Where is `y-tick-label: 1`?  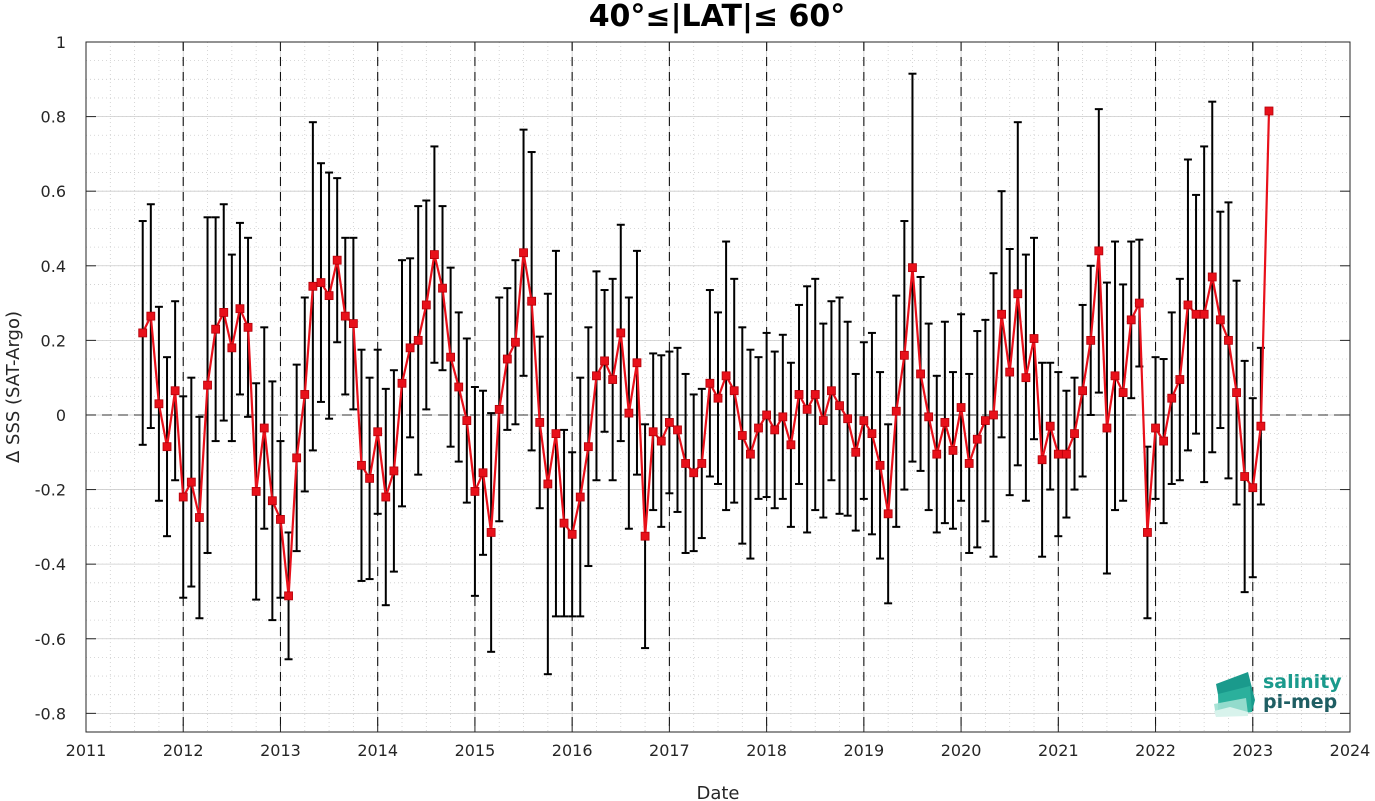 y-tick-label: 1 is located at coordinates (61, 42).